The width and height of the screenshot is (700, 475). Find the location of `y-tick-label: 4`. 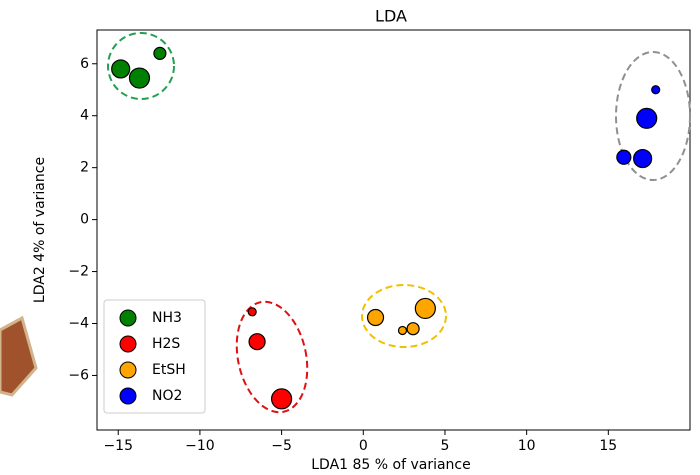

y-tick-label: 4 is located at coordinates (84, 116).